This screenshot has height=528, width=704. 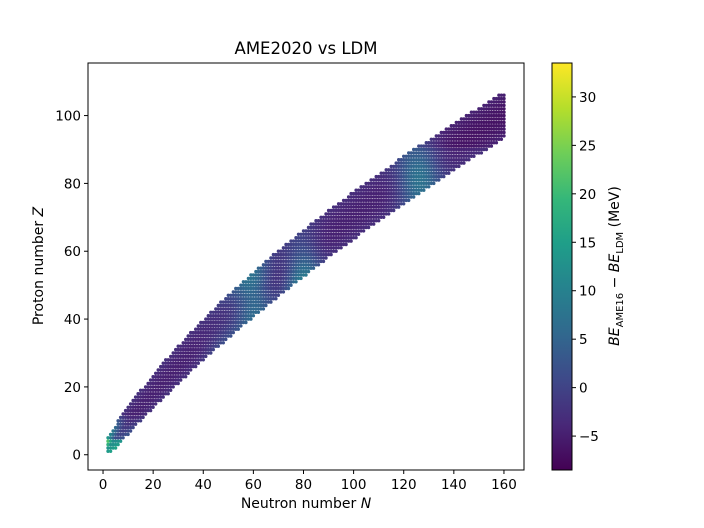 I want to click on colorbar-tick-label: −5, so click(x=589, y=437).